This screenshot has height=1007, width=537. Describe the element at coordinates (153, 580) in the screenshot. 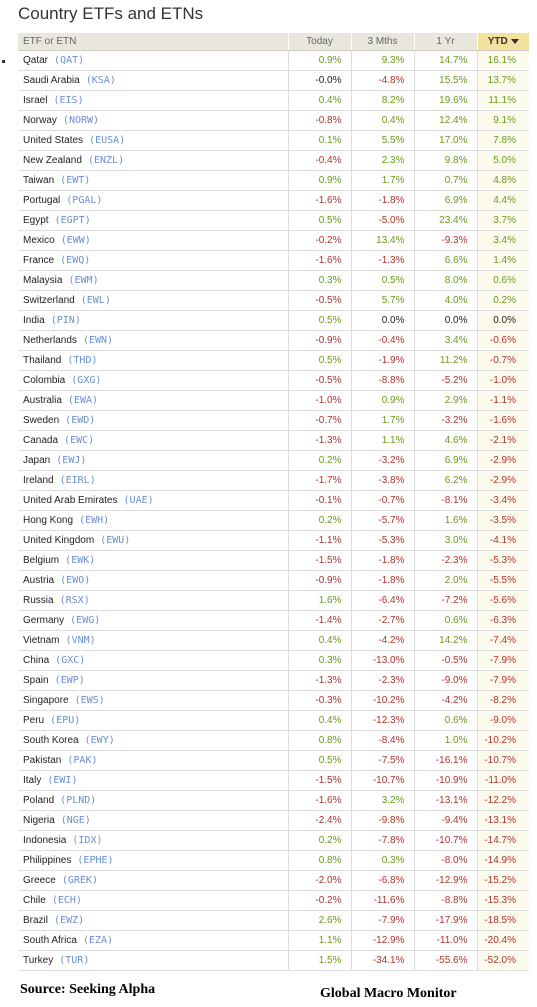

I see `etf-name-cell: Austria (EWO)` at that location.